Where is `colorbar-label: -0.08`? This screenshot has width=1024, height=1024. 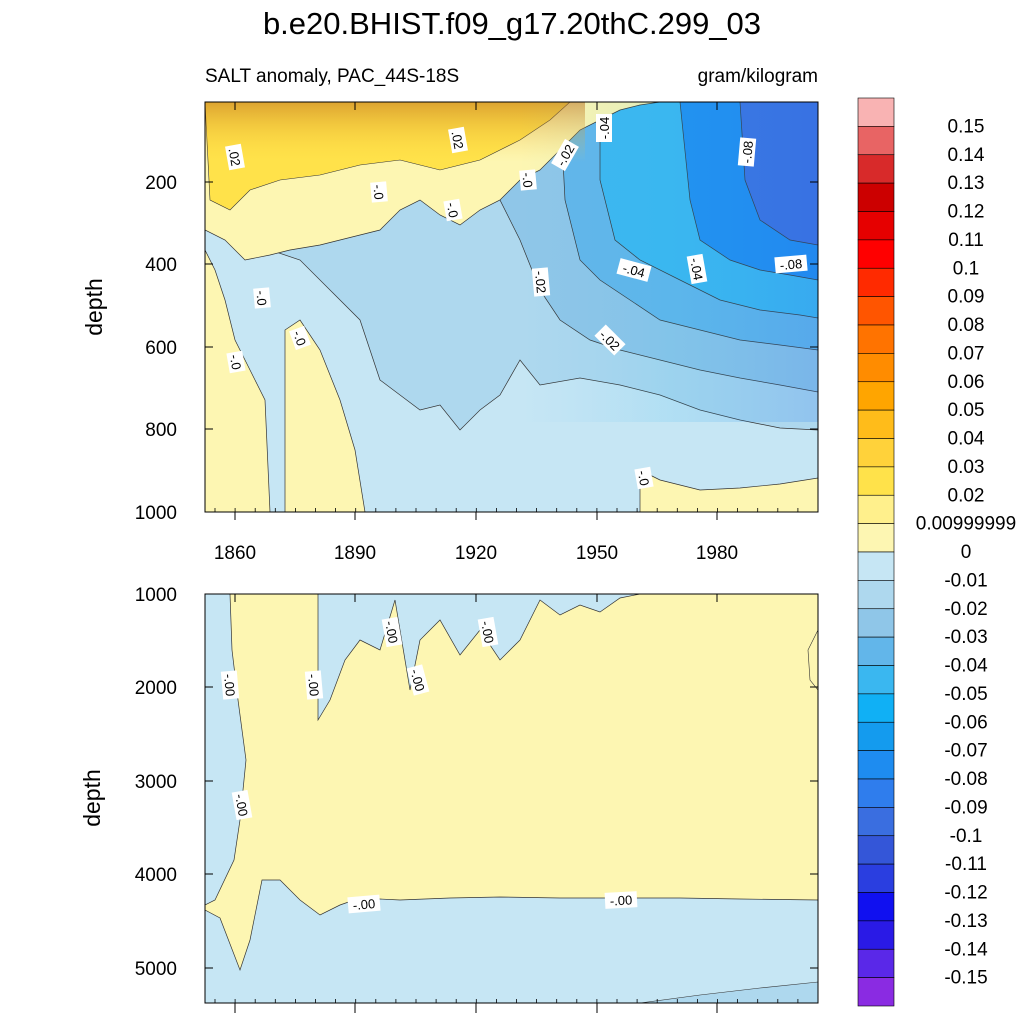 colorbar-label: -0.08 is located at coordinates (965, 779).